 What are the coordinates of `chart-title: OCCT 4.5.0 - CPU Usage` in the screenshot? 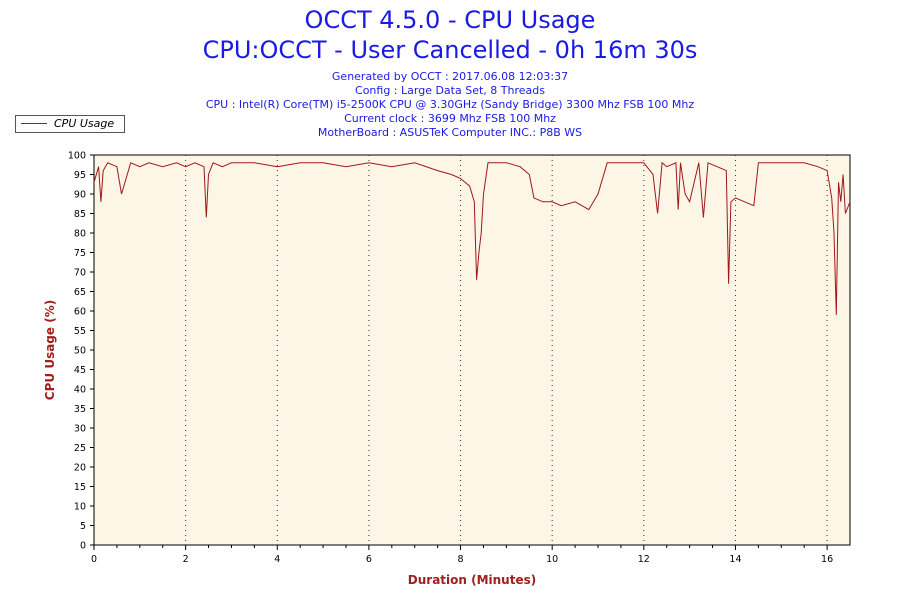 It's located at (450, 20).